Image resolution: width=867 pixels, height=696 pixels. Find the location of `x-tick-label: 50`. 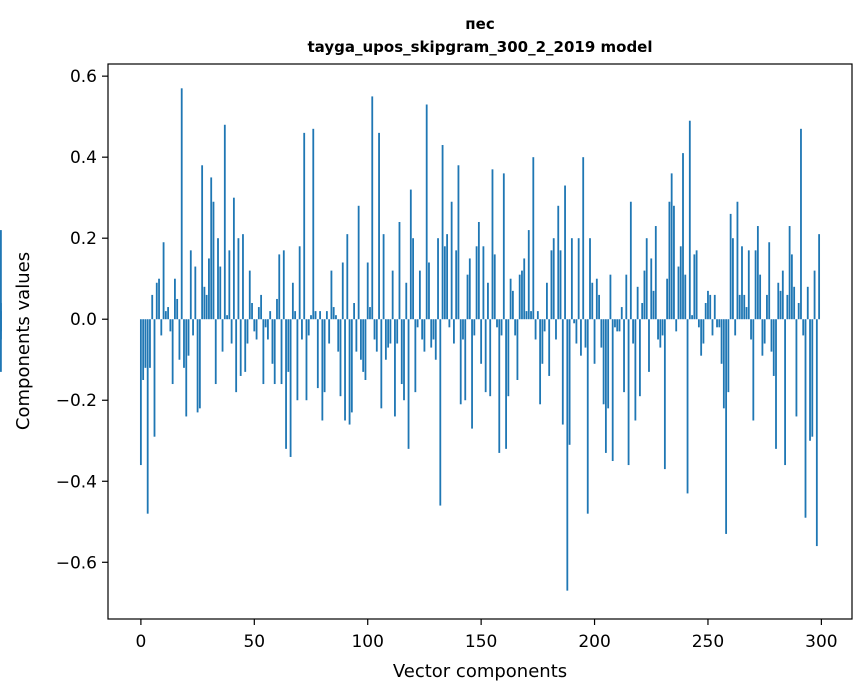

x-tick-label: 50 is located at coordinates (254, 642).